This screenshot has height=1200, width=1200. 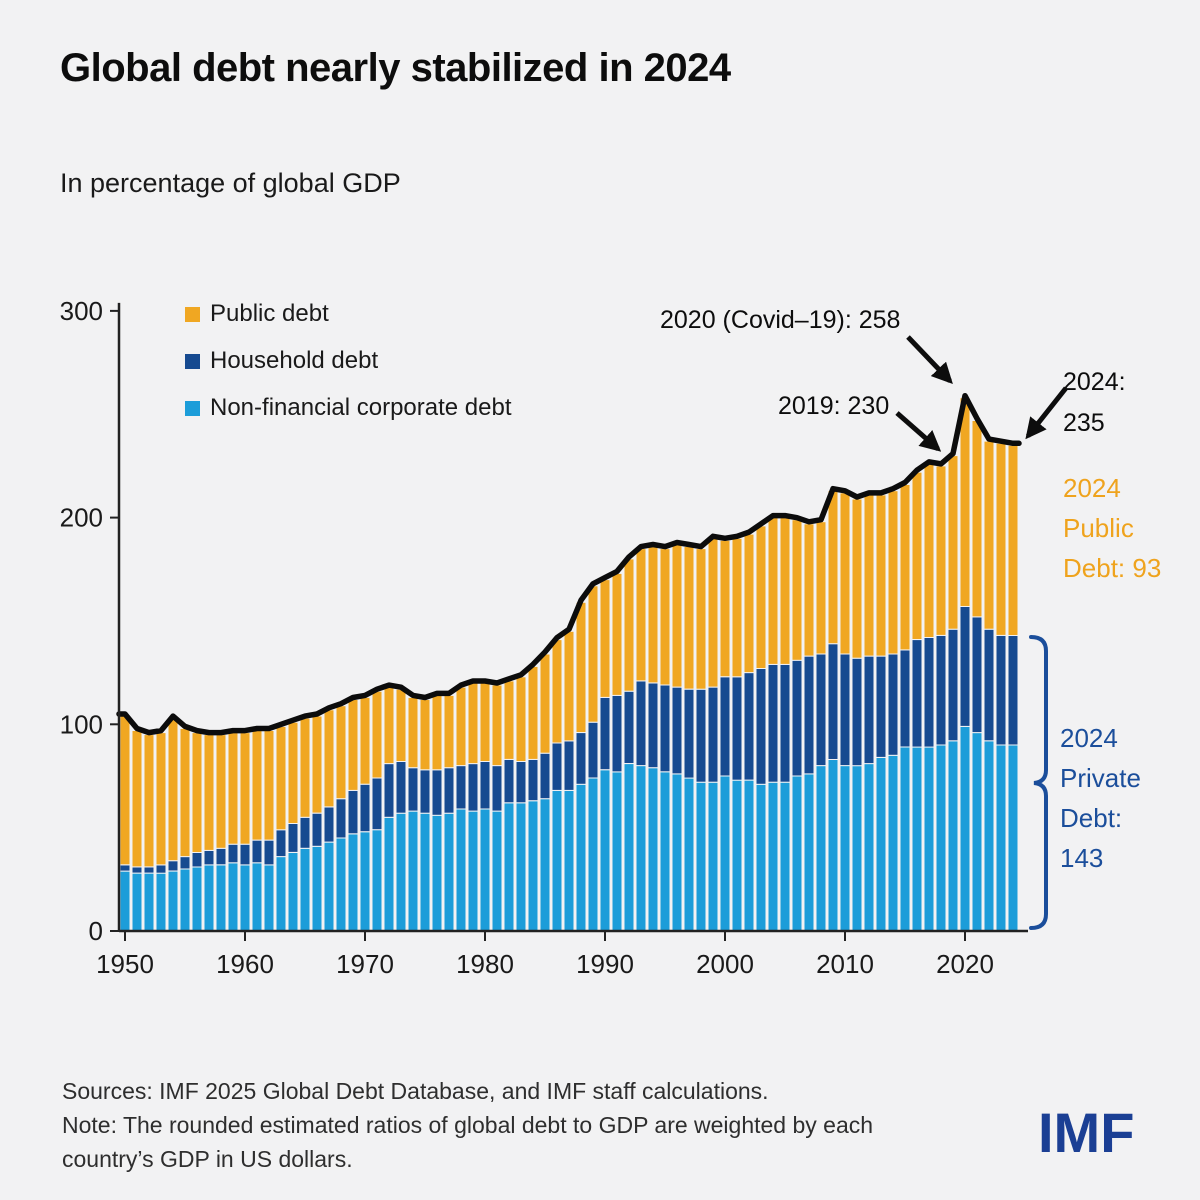 What do you see at coordinates (125, 964) in the screenshot?
I see `x-tick-label: 1950` at bounding box center [125, 964].